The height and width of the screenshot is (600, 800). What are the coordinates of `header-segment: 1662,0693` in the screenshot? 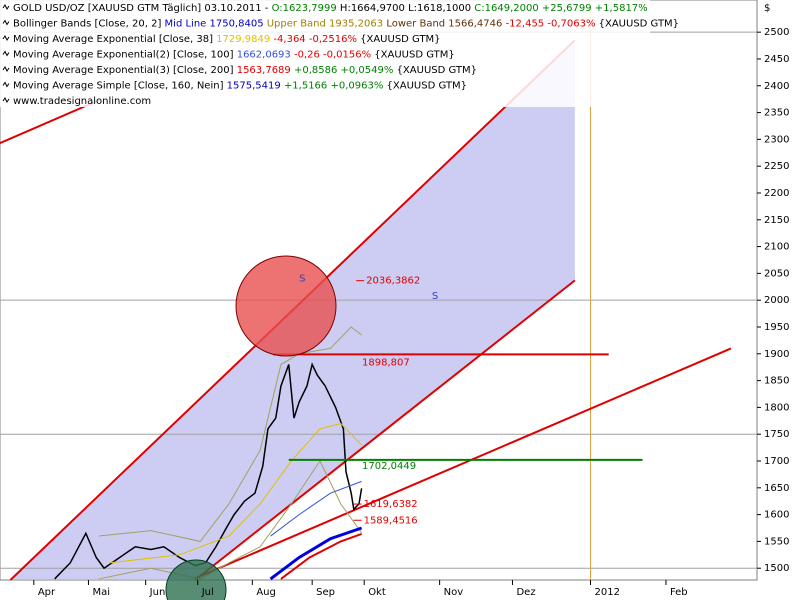 It's located at (264, 55).